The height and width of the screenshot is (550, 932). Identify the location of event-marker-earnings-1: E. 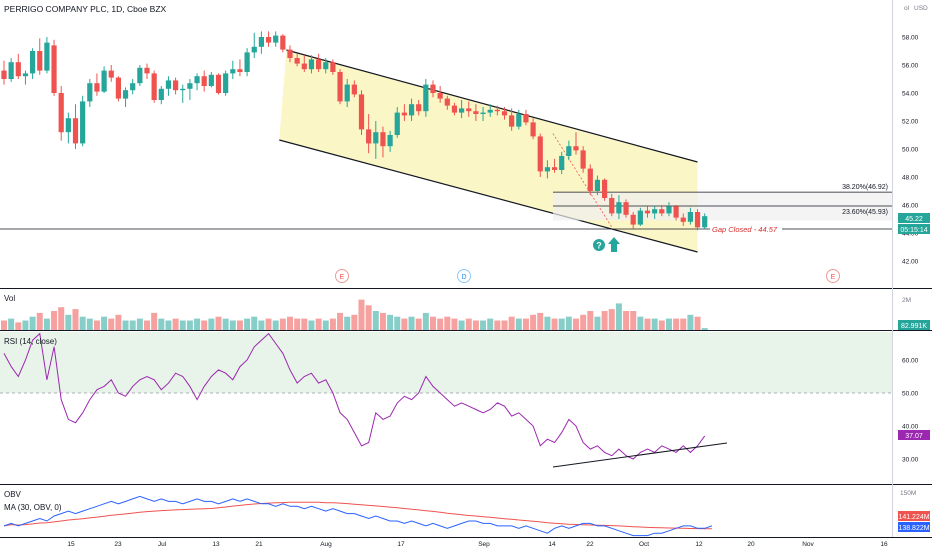
(342, 276).